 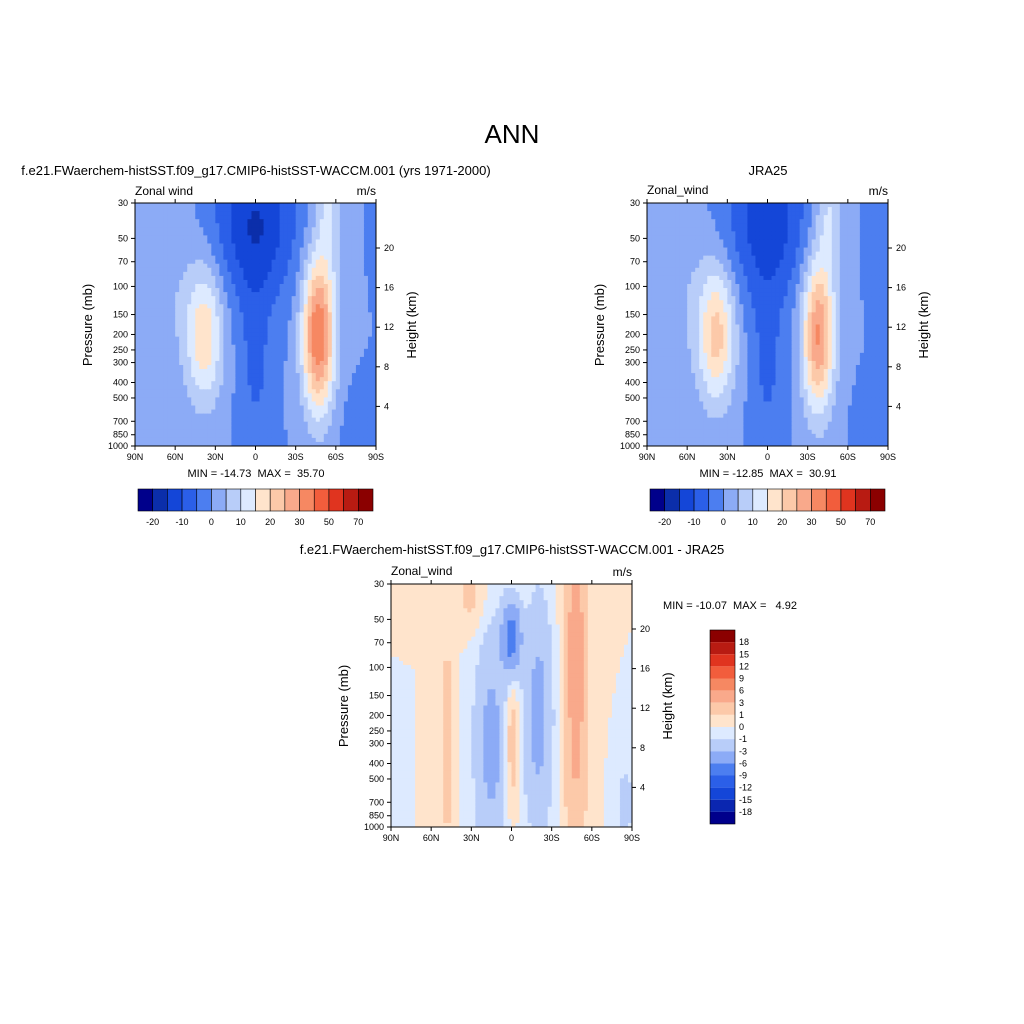 What do you see at coordinates (152, 522) in the screenshot?
I see `colorbar-label: -20` at bounding box center [152, 522].